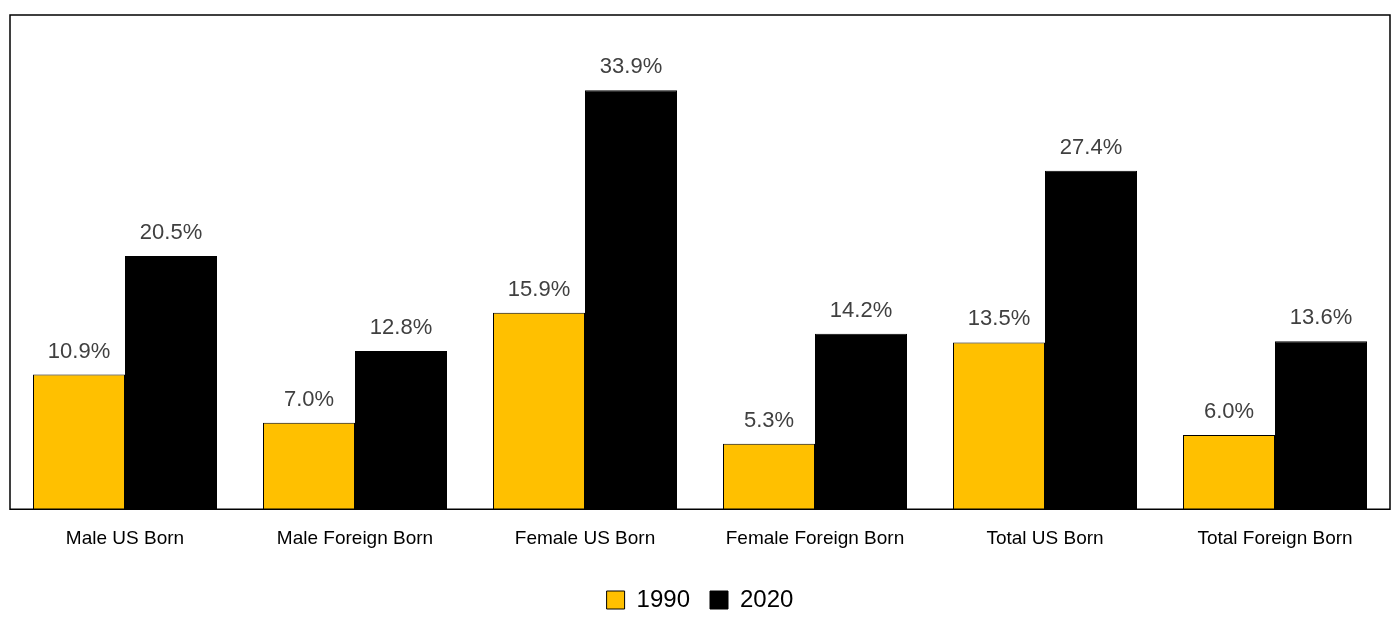 This screenshot has height=632, width=1392. What do you see at coordinates (309, 398) in the screenshot?
I see `data-label: 7.0%` at bounding box center [309, 398].